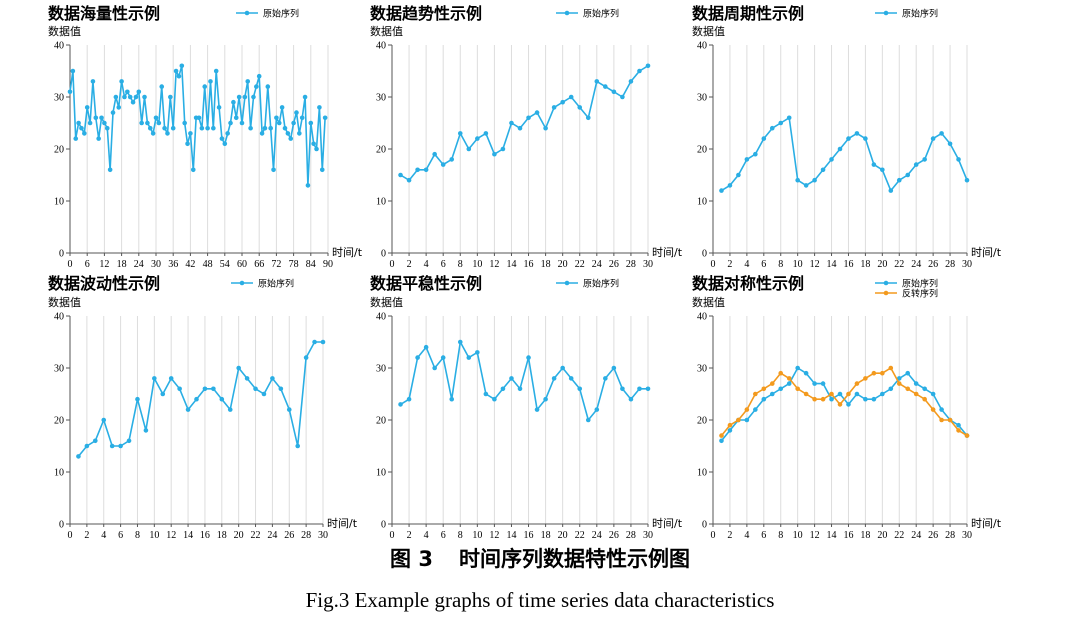  What do you see at coordinates (426, 283) in the screenshot?
I see `chart-title: 数据平稳性示例` at bounding box center [426, 283].